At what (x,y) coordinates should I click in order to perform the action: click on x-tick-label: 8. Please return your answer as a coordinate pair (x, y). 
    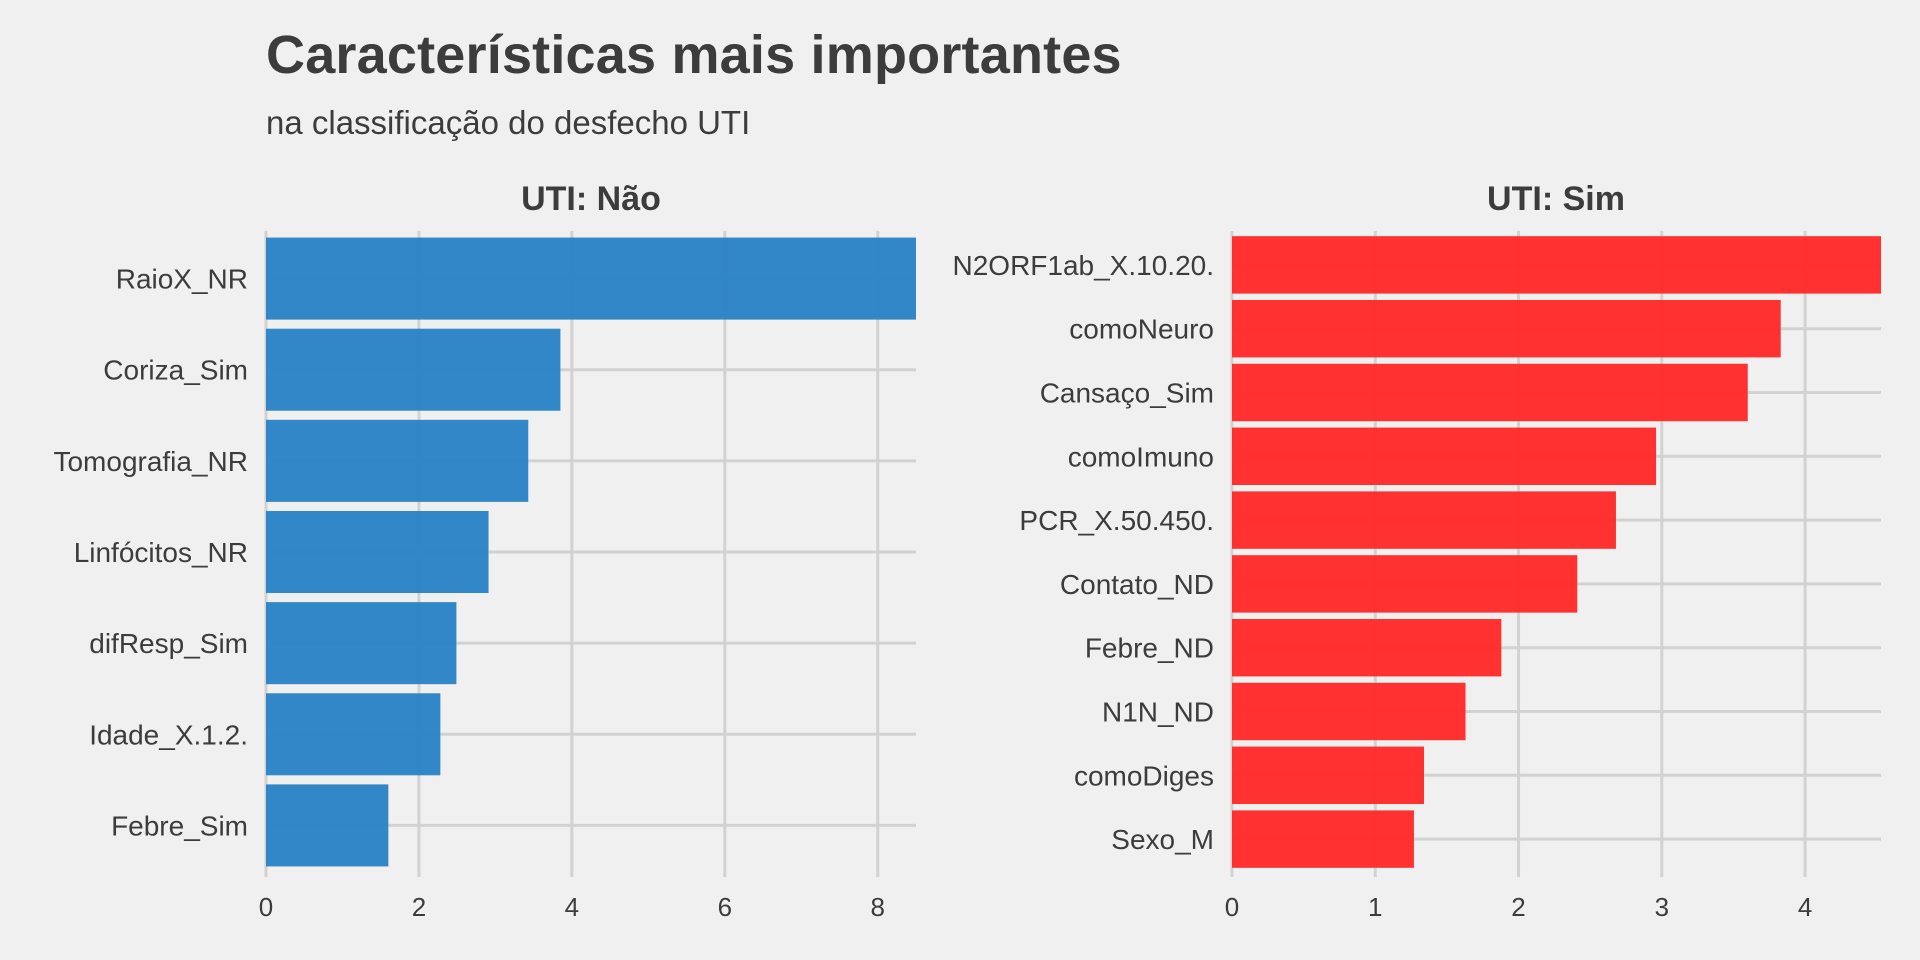
    Looking at the image, I should click on (878, 907).